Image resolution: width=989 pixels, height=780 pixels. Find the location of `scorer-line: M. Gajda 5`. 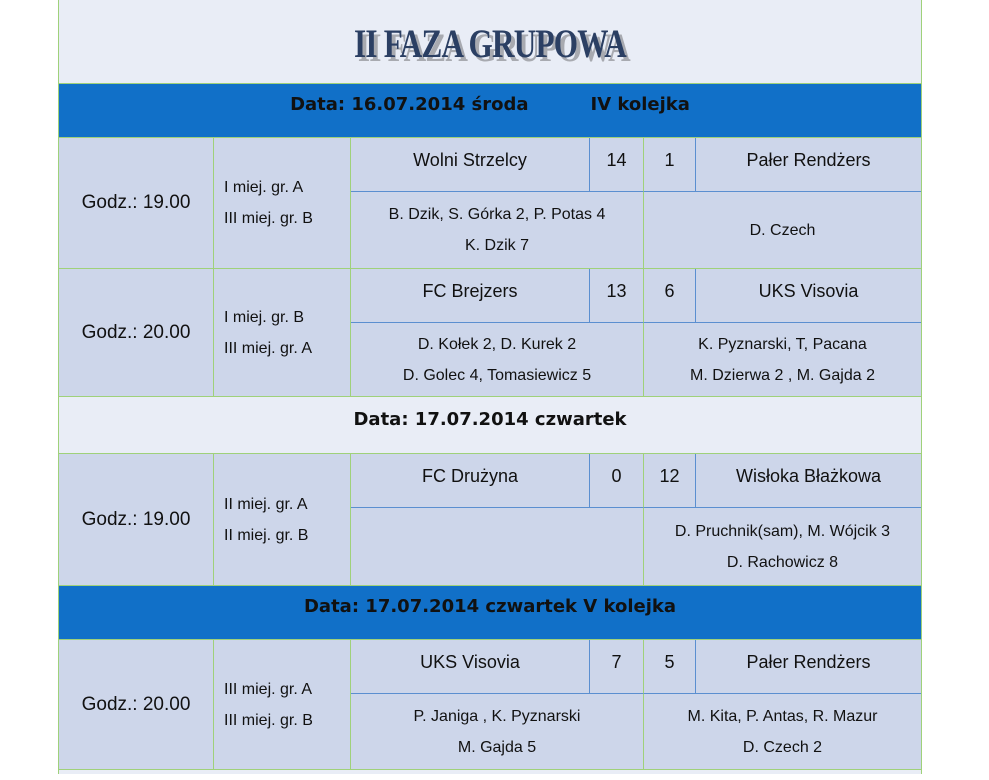

scorer-line: M. Gajda 5 is located at coordinates (497, 747).